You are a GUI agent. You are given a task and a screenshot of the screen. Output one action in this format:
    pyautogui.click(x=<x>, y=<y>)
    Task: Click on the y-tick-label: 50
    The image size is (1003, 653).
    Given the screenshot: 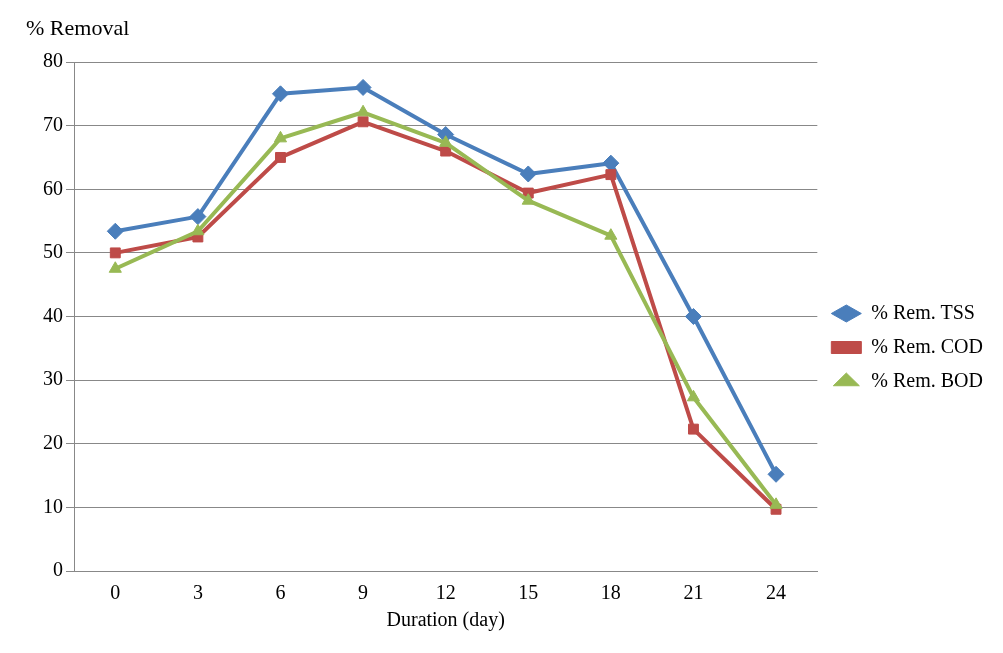 What is the action you would take?
    pyautogui.click(x=53, y=251)
    